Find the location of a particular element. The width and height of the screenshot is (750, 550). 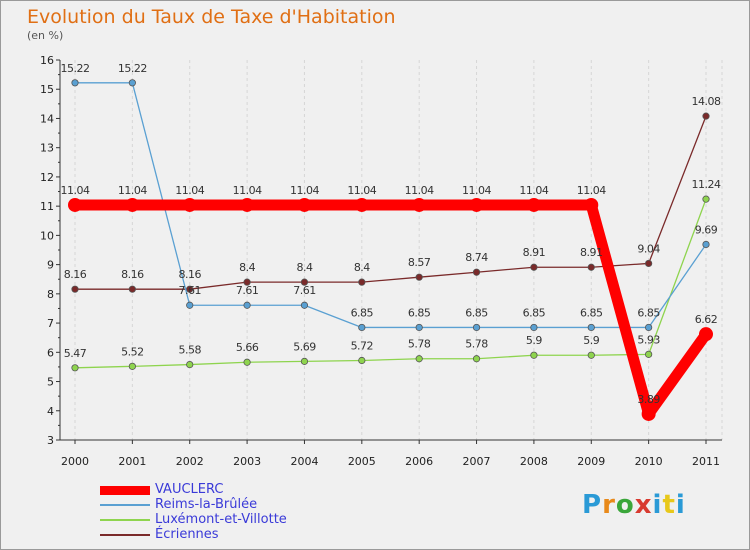

logo-letter: r is located at coordinates (609, 505).